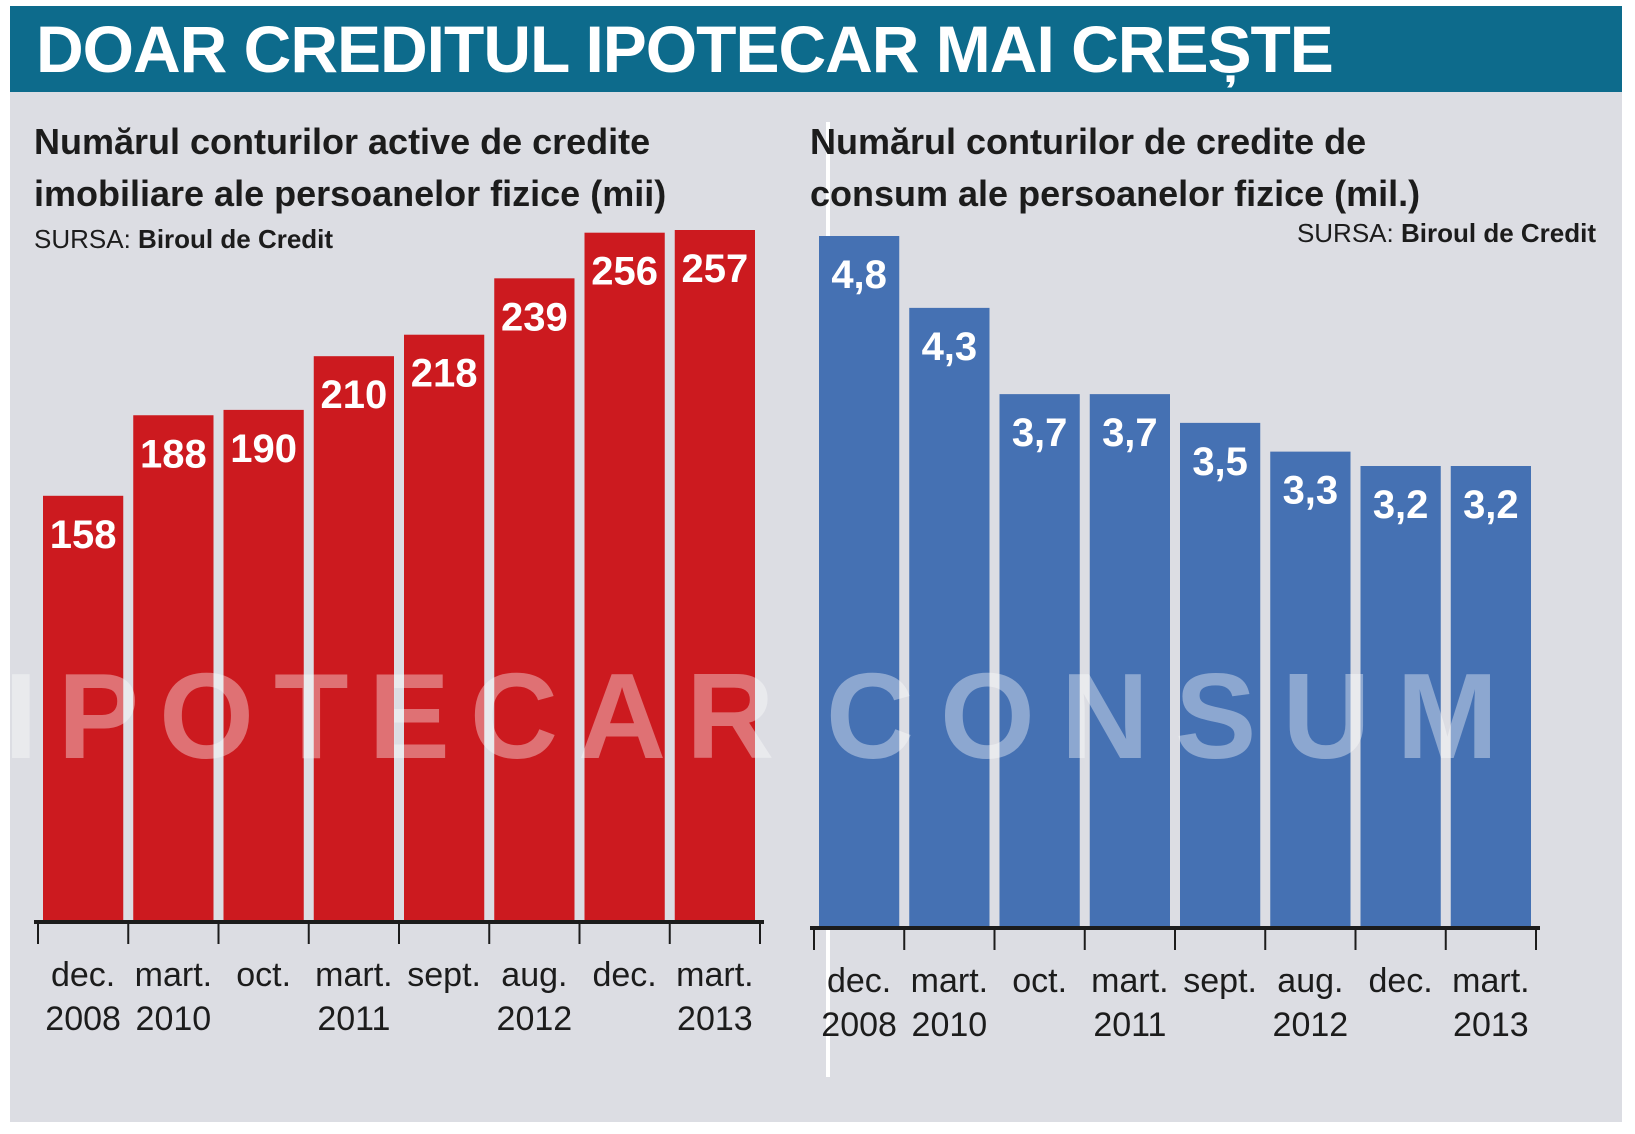 This screenshot has height=1134, width=1635. What do you see at coordinates (715, 1019) in the screenshot?
I see `mortgage-tick-label-7-1: 2013` at bounding box center [715, 1019].